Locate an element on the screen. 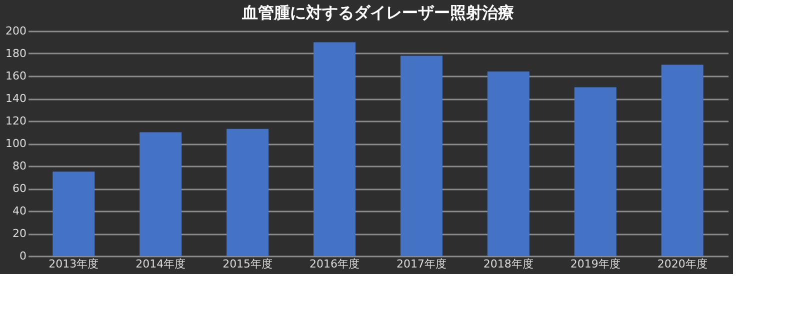 The width and height of the screenshot is (800, 331). y-tick-label: 200 is located at coordinates (16, 31).